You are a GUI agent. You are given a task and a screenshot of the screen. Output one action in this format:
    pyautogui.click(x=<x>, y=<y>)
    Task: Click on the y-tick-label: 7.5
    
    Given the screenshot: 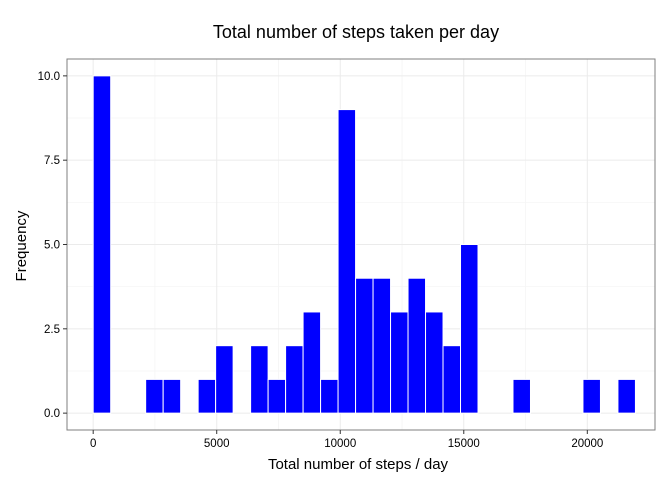 What is the action you would take?
    pyautogui.click(x=52, y=161)
    